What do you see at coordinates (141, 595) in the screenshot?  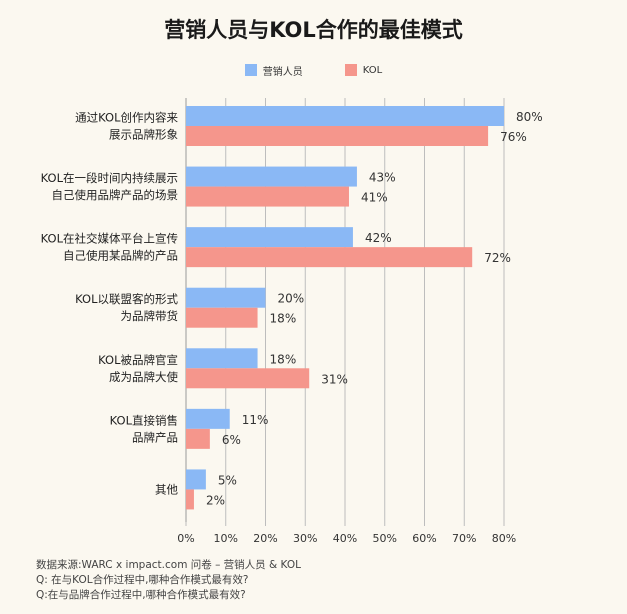 I see `footer-question-kol: Q:在与品牌合作过程中,哪种合作模式最有效?` at bounding box center [141, 595].